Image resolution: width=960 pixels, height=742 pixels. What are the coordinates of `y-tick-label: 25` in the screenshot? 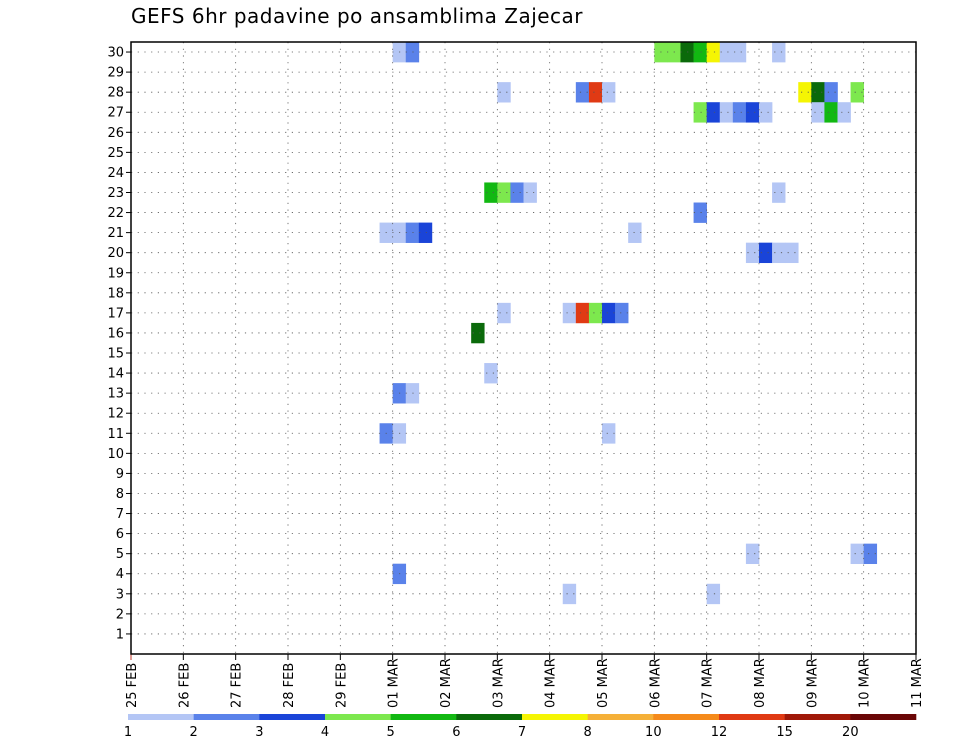 It's located at (115, 153).